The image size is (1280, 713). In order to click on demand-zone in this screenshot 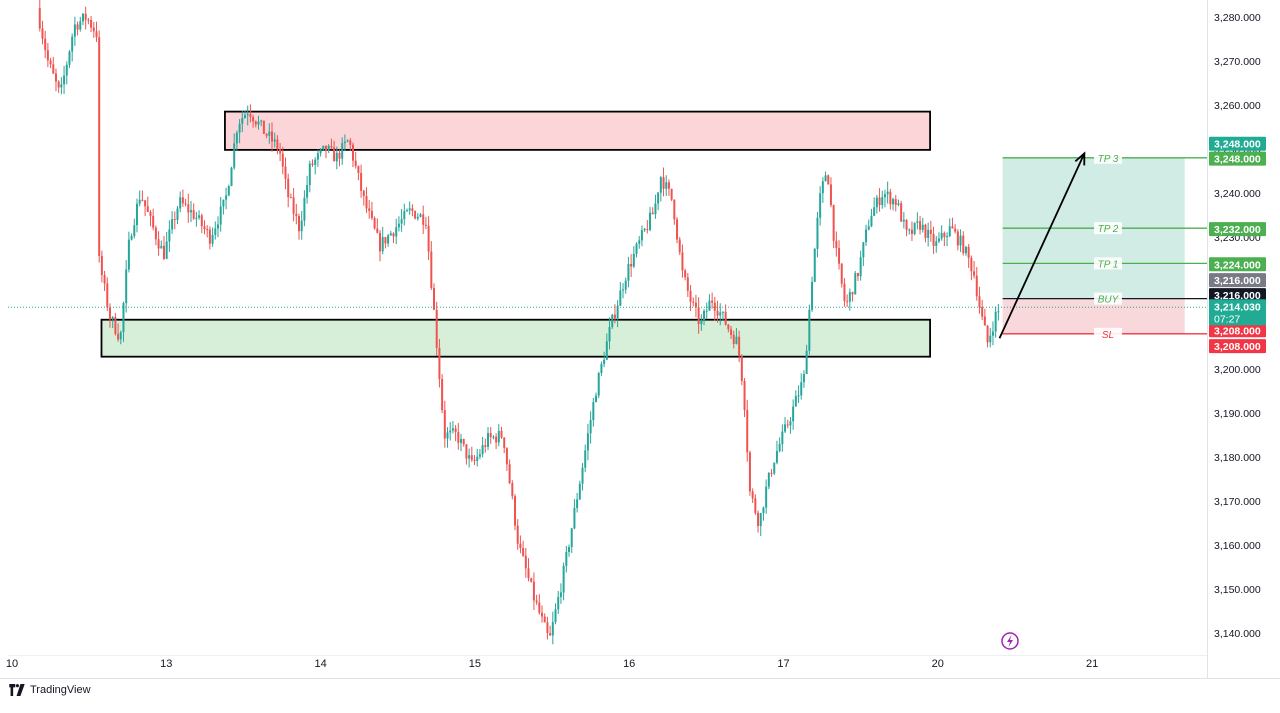, I will do `click(515, 338)`.